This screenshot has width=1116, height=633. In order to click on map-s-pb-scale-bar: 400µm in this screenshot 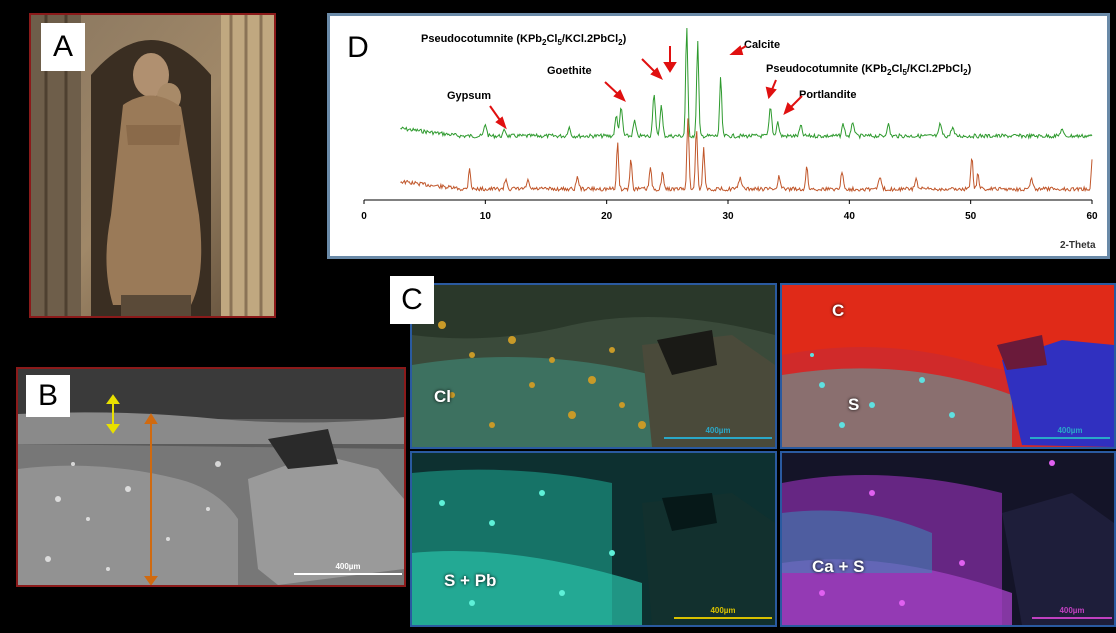, I will do `click(723, 612)`.